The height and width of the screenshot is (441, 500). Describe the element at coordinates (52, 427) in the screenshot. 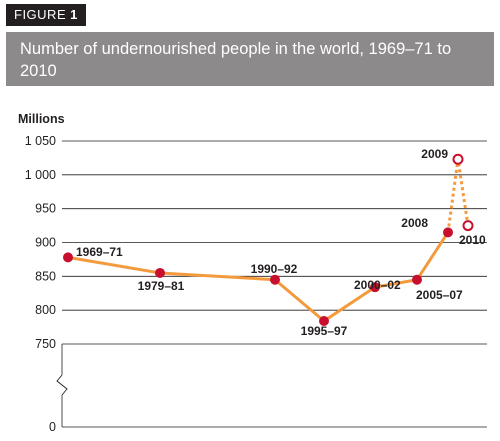

I see `y-tick-label: 0` at that location.